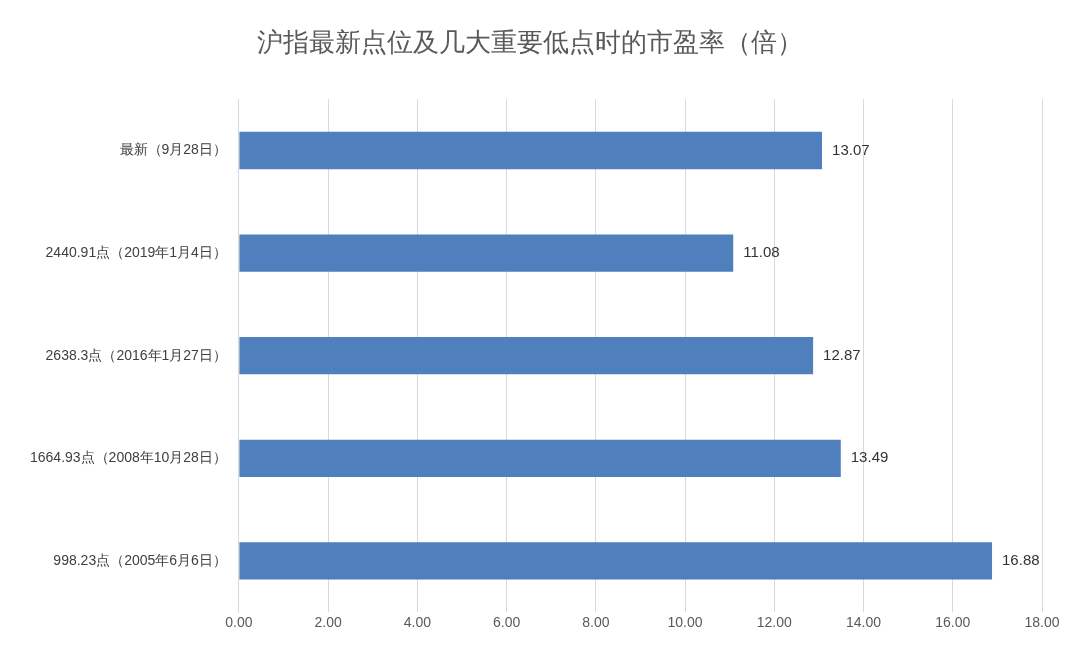 The height and width of the screenshot is (653, 1080). What do you see at coordinates (1021, 560) in the screenshot?
I see `data-label: 16.88` at bounding box center [1021, 560].